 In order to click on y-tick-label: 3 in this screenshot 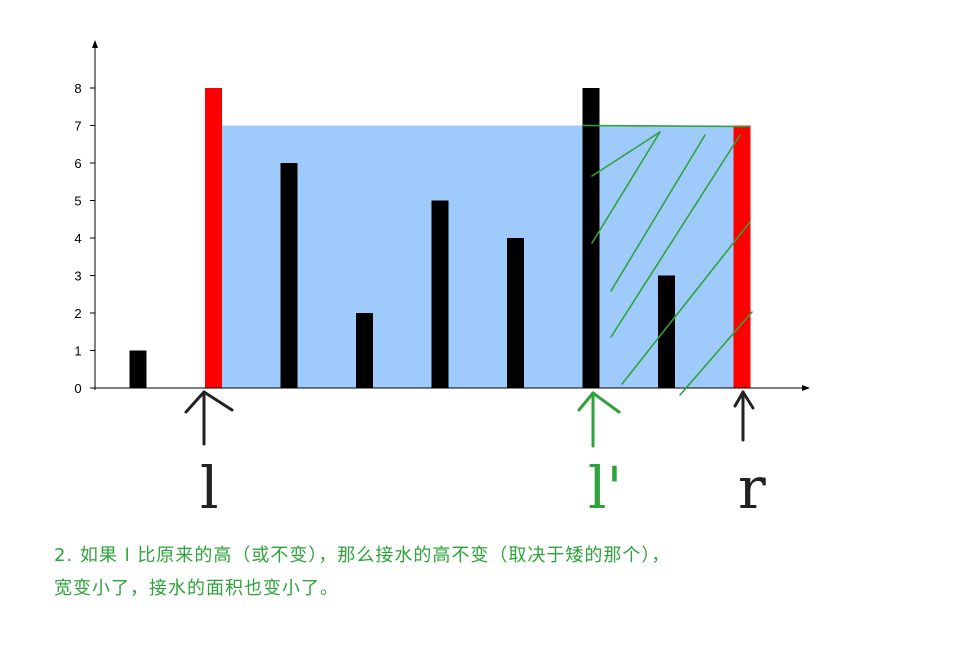, I will do `click(77, 276)`.